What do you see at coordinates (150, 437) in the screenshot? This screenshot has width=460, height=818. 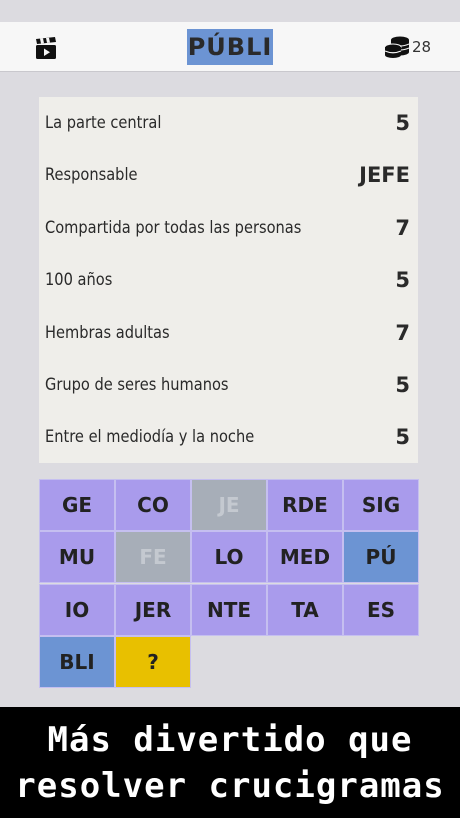 I see `clue-text: Entre el mediodía y la noche` at bounding box center [150, 437].